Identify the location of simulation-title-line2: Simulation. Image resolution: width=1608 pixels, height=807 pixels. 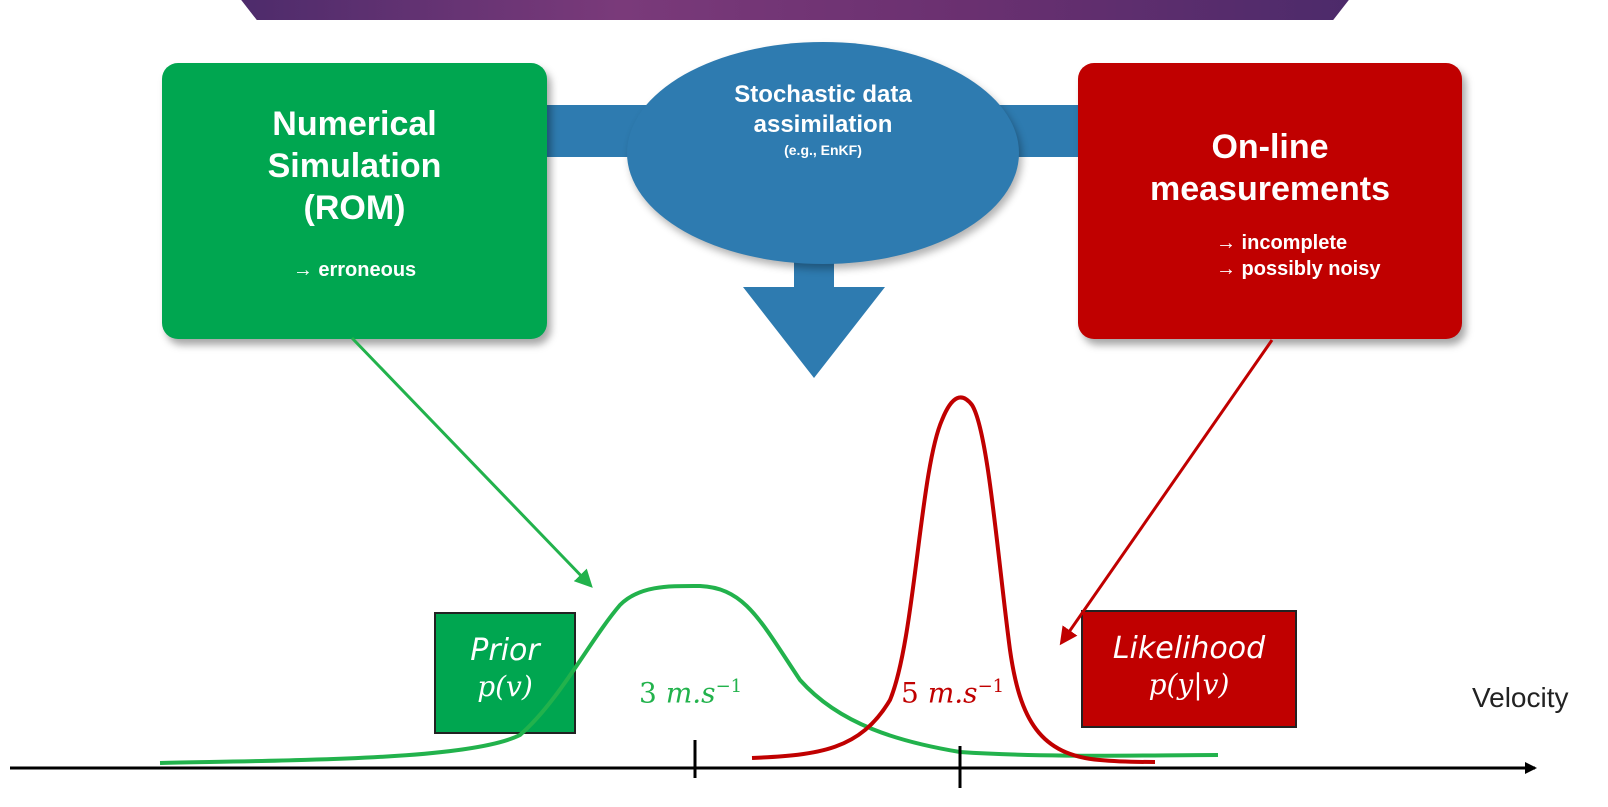
(354, 166).